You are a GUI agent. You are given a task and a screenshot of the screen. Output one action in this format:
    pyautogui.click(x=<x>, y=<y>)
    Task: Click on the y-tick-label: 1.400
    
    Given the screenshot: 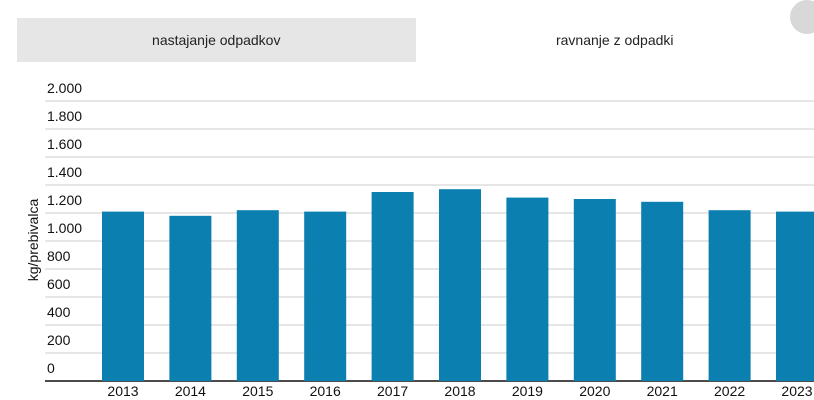 What is the action you would take?
    pyautogui.click(x=64, y=172)
    